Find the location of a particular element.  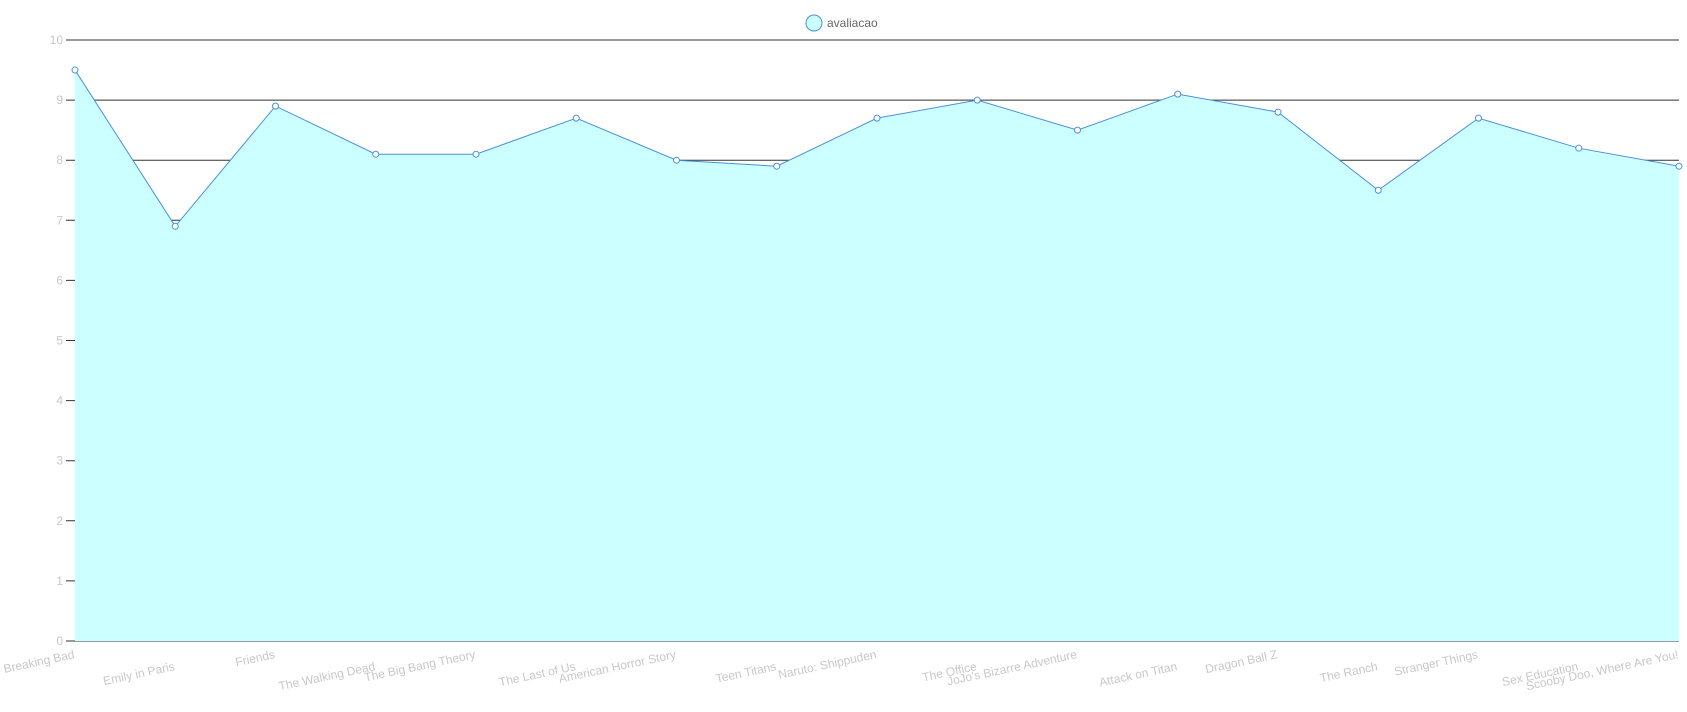

x-tick-label: Friends is located at coordinates (255, 658).